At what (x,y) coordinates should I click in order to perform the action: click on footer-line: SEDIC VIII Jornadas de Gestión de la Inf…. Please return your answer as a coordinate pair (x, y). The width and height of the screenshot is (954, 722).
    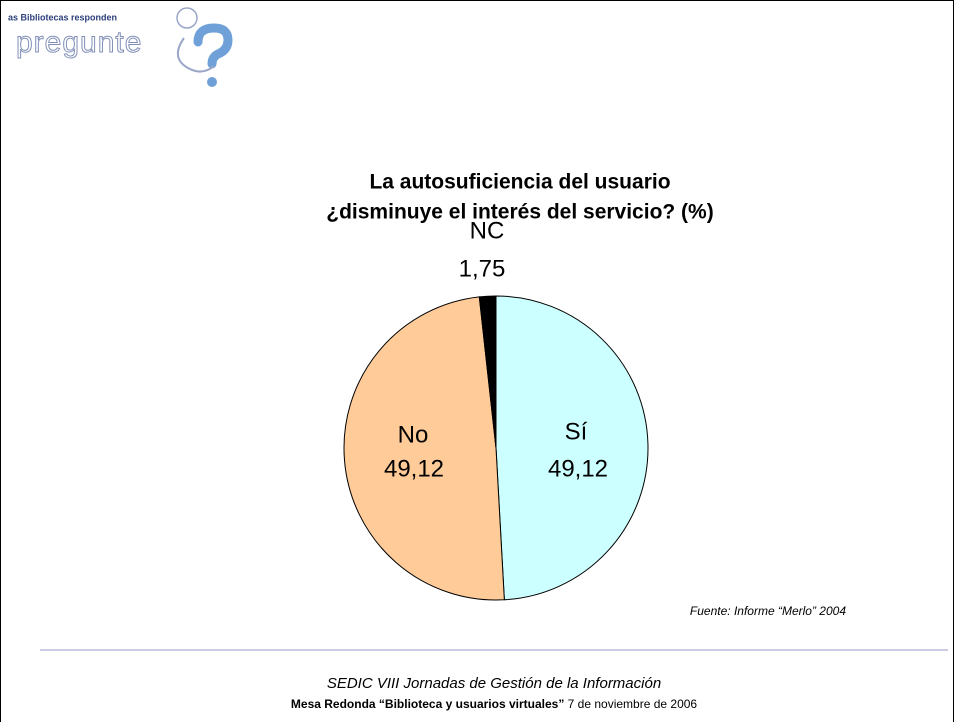
    Looking at the image, I should click on (494, 683).